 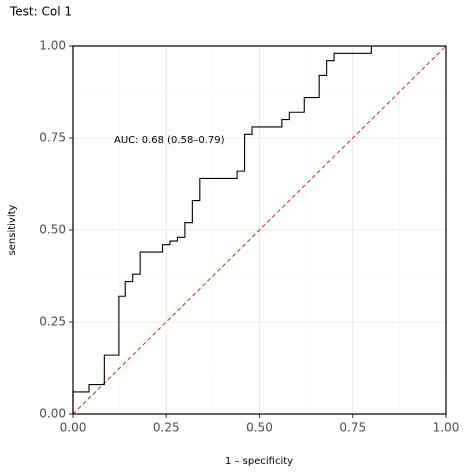 I want to click on y-axis-label: sensitivity, so click(x=12, y=229).